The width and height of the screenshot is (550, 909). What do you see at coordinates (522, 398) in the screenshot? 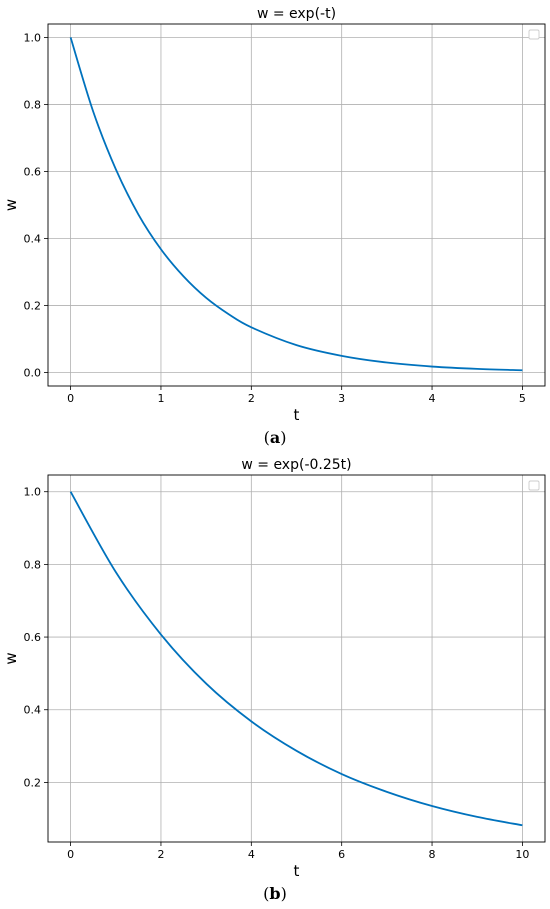
I see `x-tick-label: 5` at bounding box center [522, 398].